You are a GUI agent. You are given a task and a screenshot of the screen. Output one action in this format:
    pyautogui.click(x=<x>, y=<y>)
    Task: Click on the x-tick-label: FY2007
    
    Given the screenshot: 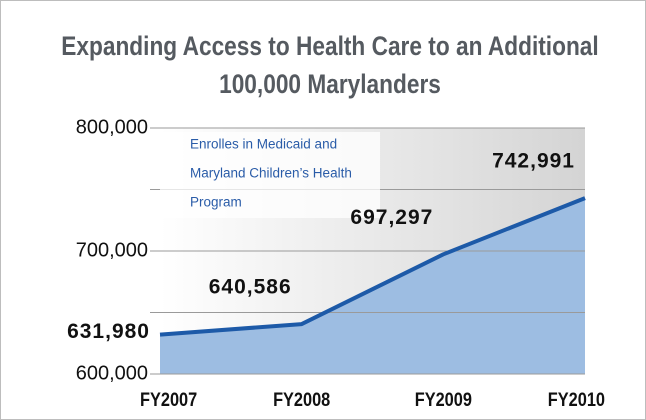 What is the action you would take?
    pyautogui.click(x=168, y=399)
    